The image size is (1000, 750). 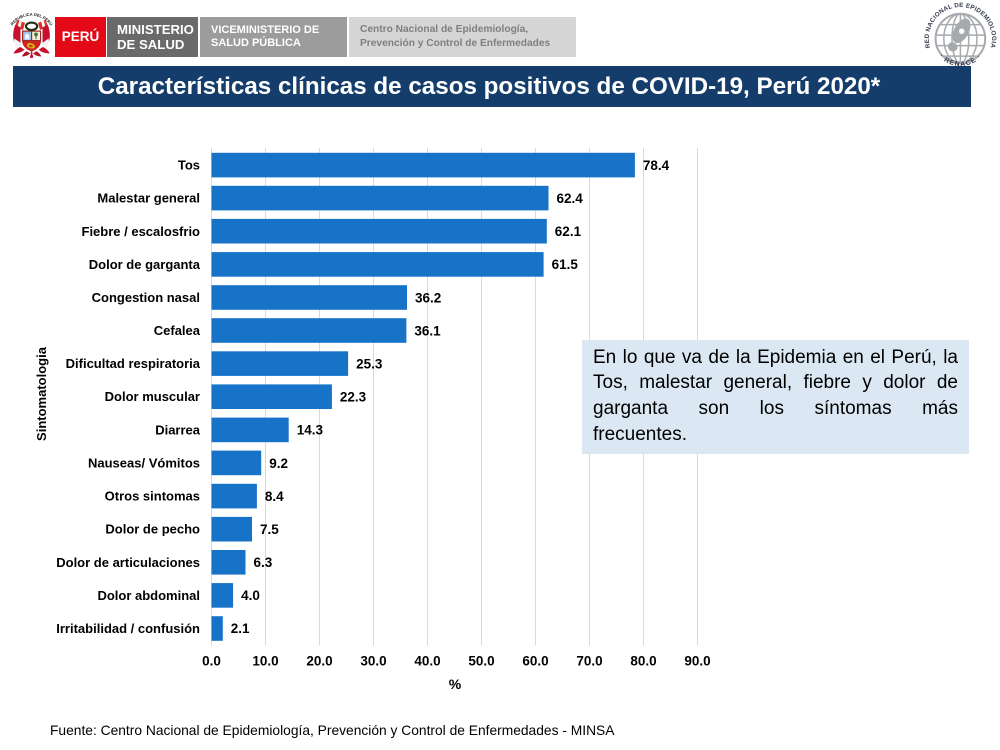 I want to click on svg-text: 4.0, so click(x=250, y=595).